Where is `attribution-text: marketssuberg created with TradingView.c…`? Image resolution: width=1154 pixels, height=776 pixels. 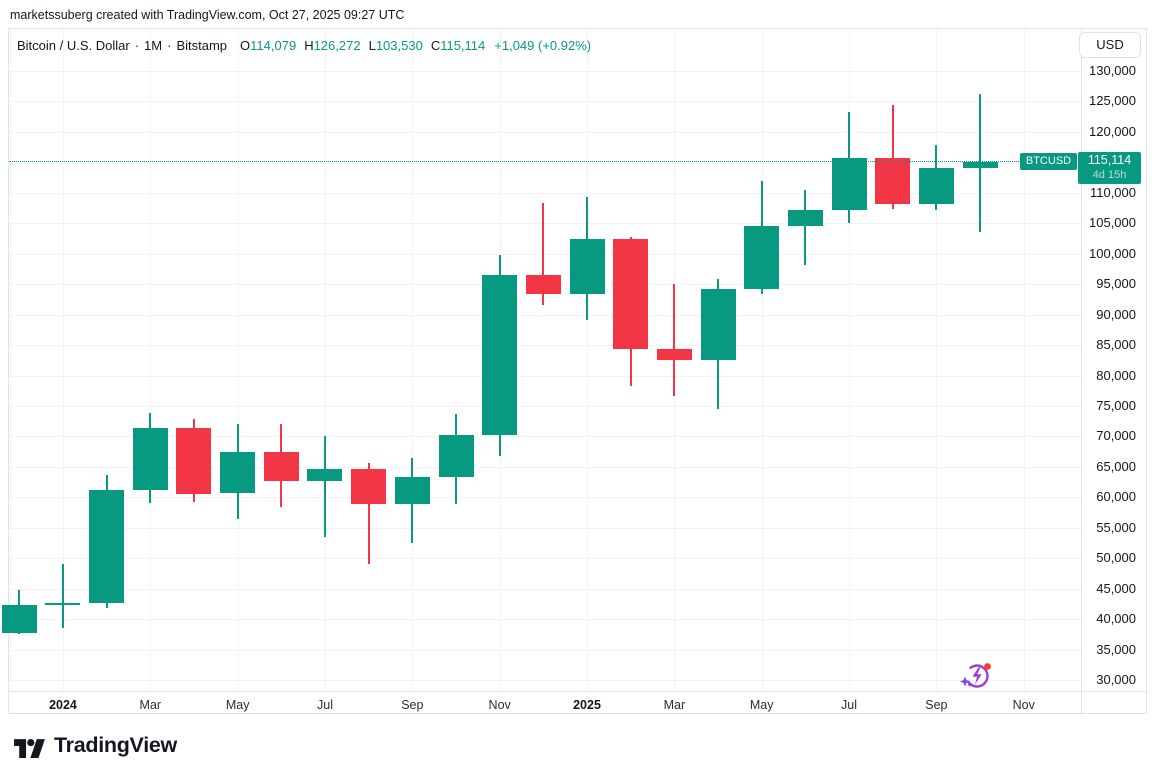
attribution-text: marketssuberg created with TradingView.c… is located at coordinates (207, 15).